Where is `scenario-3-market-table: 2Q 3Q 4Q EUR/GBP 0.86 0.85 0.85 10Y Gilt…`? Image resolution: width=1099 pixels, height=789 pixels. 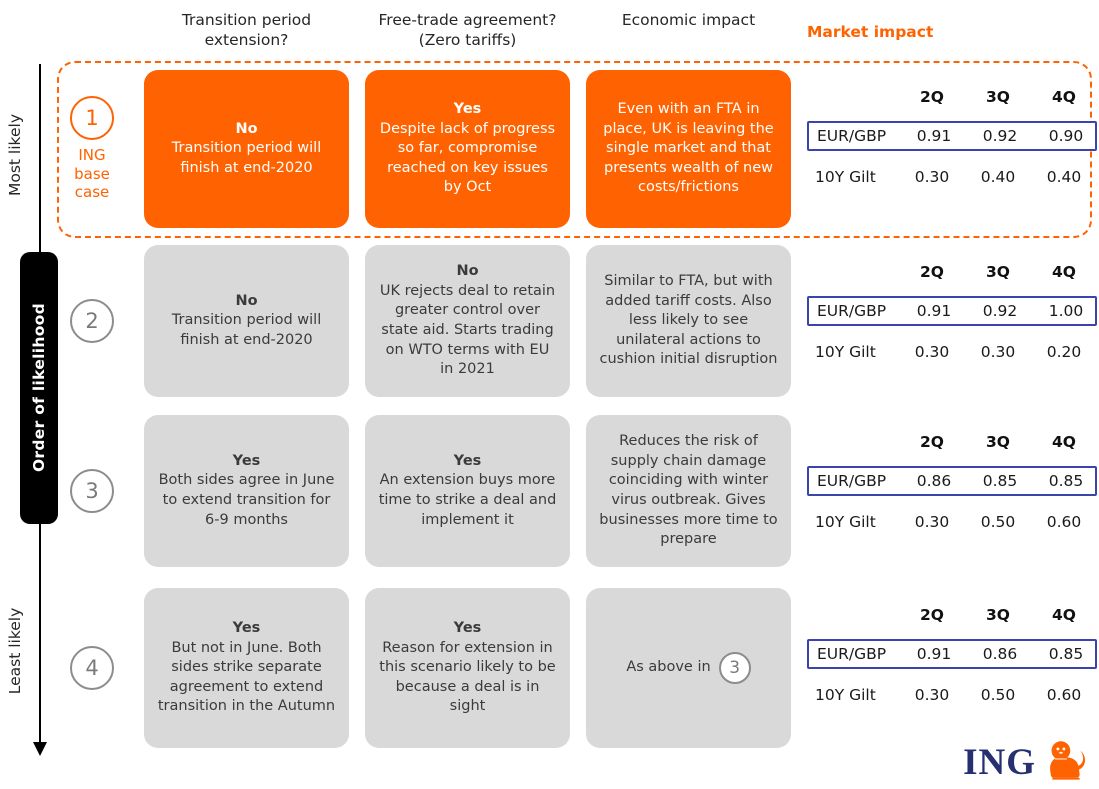
scenario-3-market-table: 2Q 3Q 4Q EUR/GBP 0.86 0.85 0.85 10Y Gilt… is located at coordinates (952, 491).